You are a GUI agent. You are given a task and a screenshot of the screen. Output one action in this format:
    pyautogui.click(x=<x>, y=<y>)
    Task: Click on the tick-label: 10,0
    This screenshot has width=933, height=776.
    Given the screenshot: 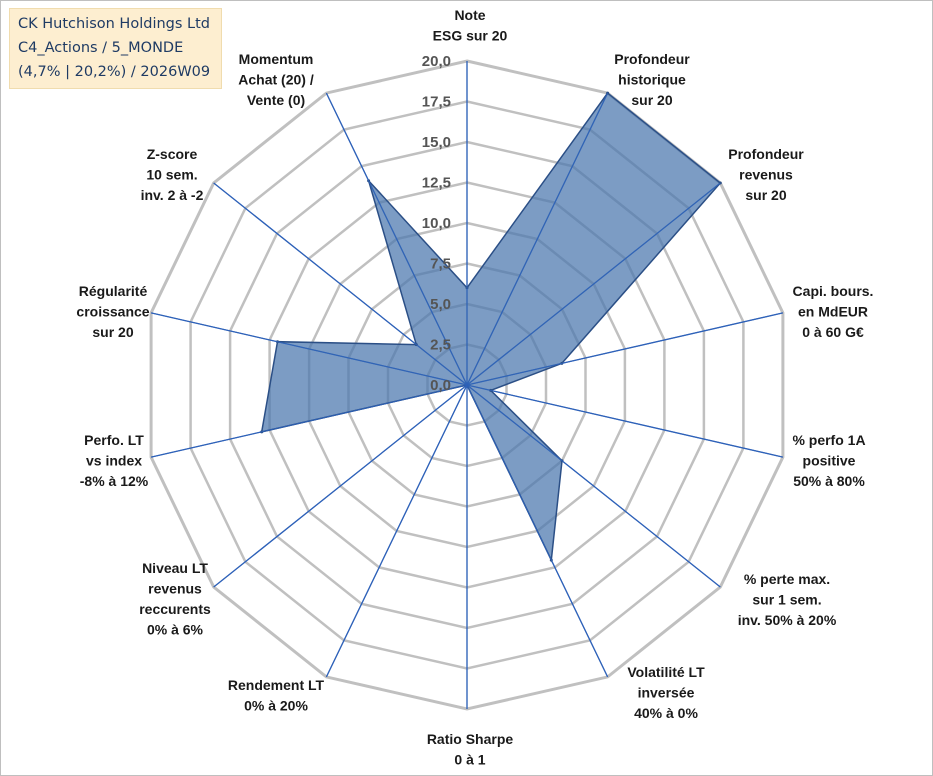 What is the action you would take?
    pyautogui.click(x=436, y=223)
    